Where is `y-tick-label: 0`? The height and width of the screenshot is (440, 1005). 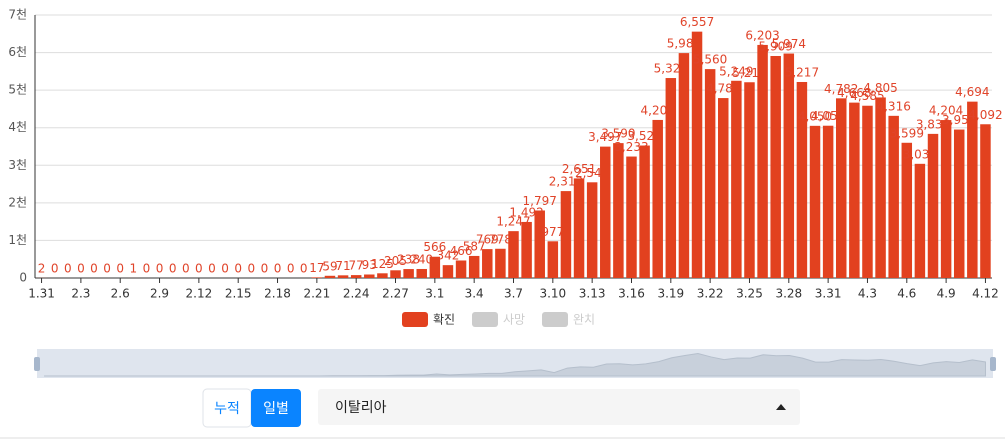
y-tick-label: 0 is located at coordinates (23, 278).